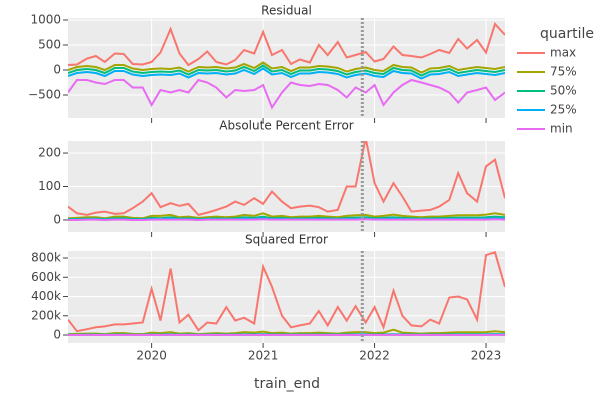 Image resolution: width=600 pixels, height=400 pixels. What do you see at coordinates (287, 384) in the screenshot?
I see `x-axis-label: train_end` at bounding box center [287, 384].